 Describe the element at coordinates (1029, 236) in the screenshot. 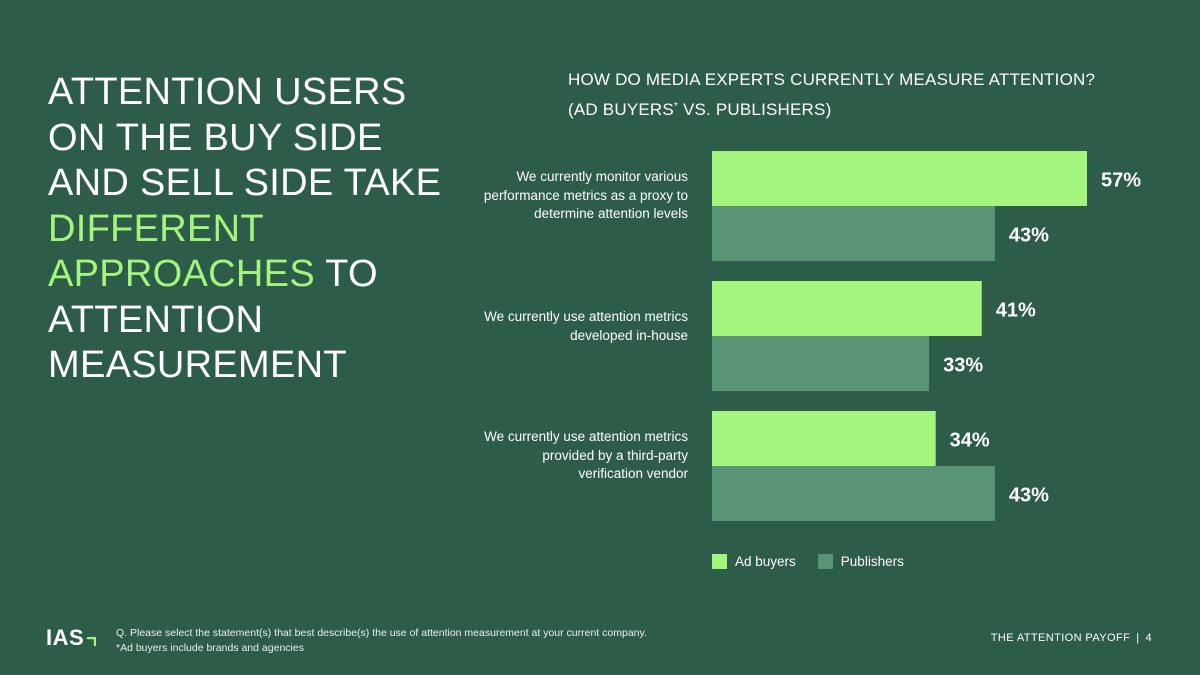

I see `data-label-publishers-1: 43%` at that location.